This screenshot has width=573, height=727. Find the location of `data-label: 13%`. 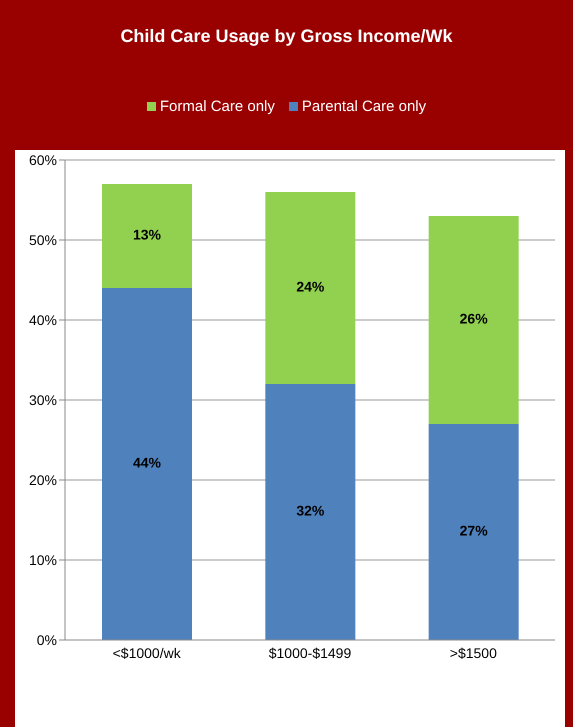

data-label: 13% is located at coordinates (147, 234).